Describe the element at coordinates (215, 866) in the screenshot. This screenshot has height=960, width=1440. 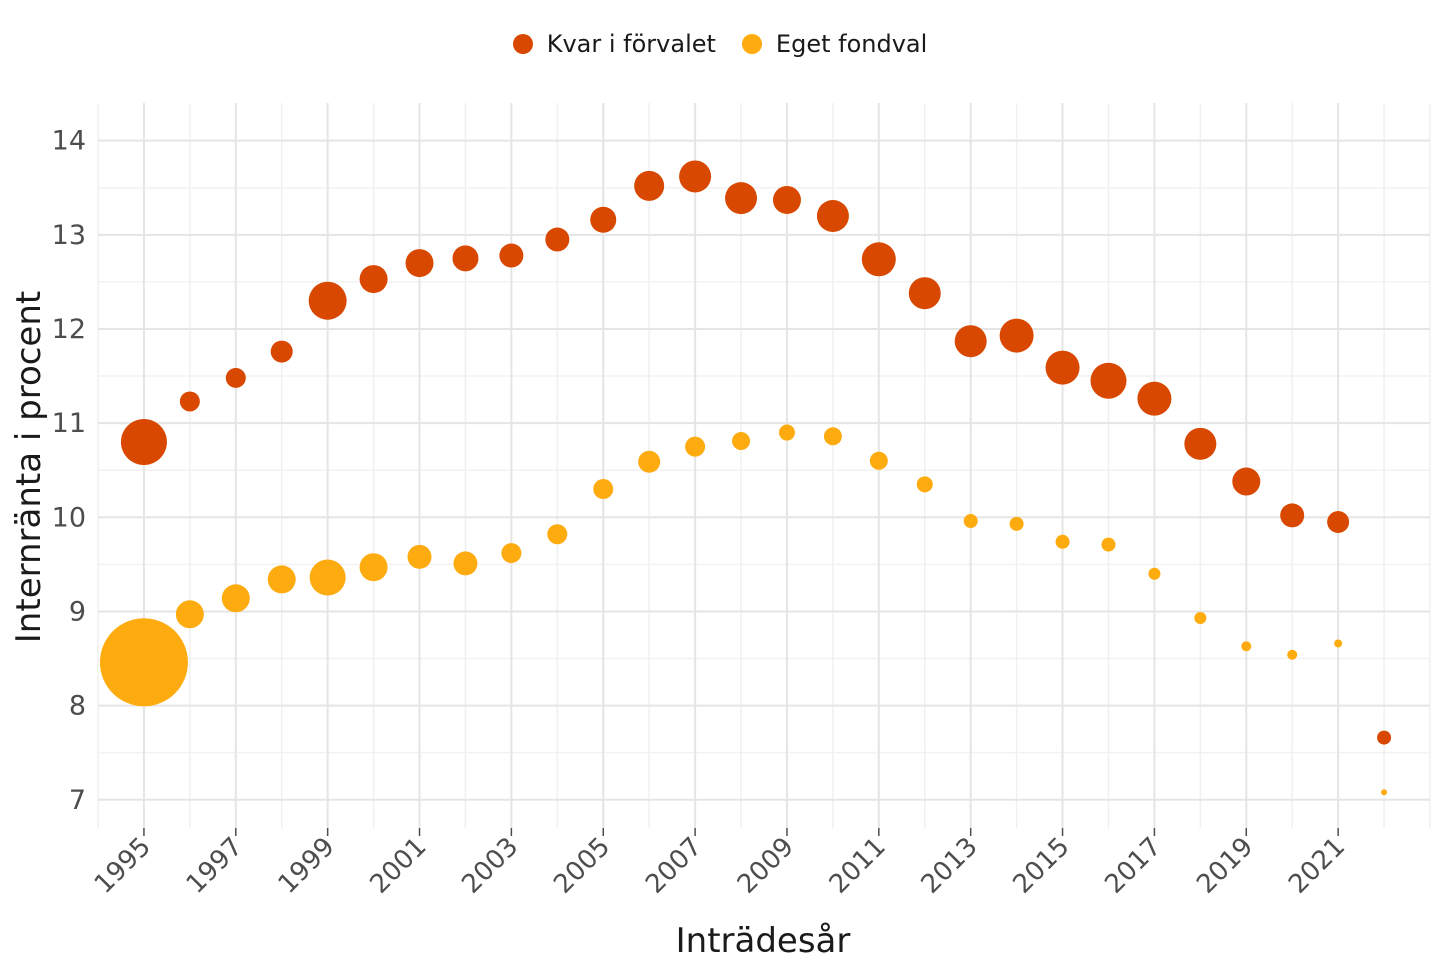
I see `x-tick-label: 1997` at that location.